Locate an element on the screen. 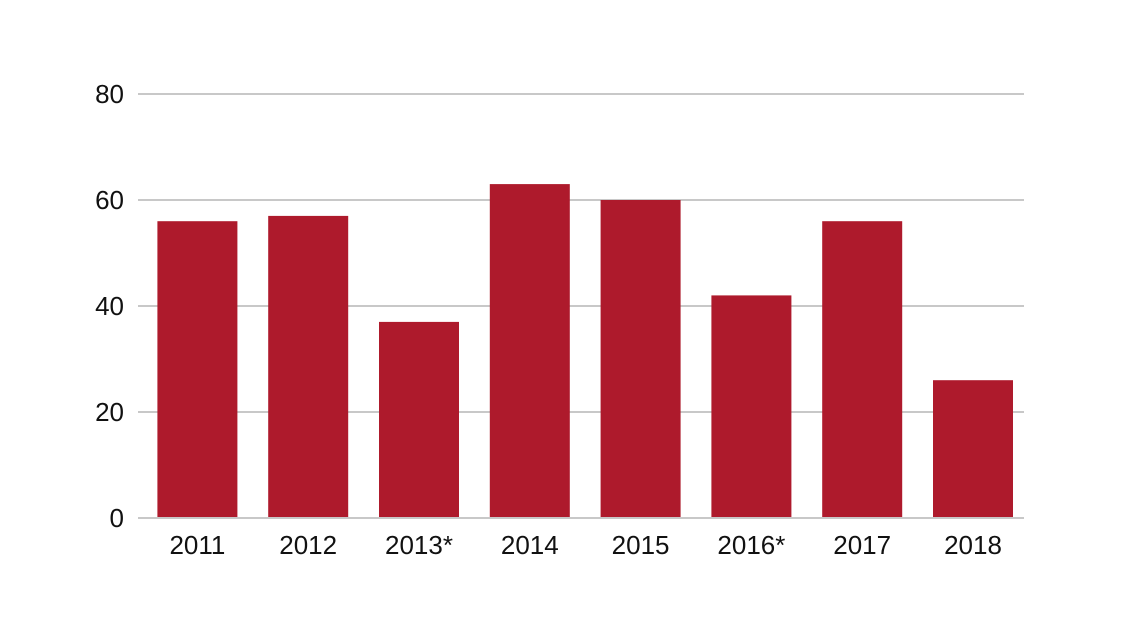 This screenshot has width=1147, height=626. y-tick-label: 0 is located at coordinates (117, 518).